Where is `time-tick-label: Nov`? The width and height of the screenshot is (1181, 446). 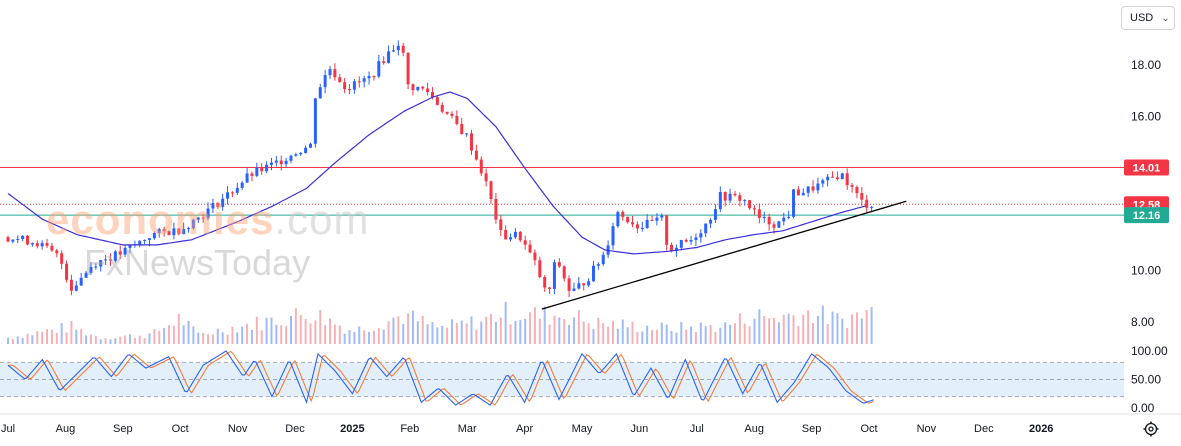
time-tick-label: Nov is located at coordinates (927, 429).